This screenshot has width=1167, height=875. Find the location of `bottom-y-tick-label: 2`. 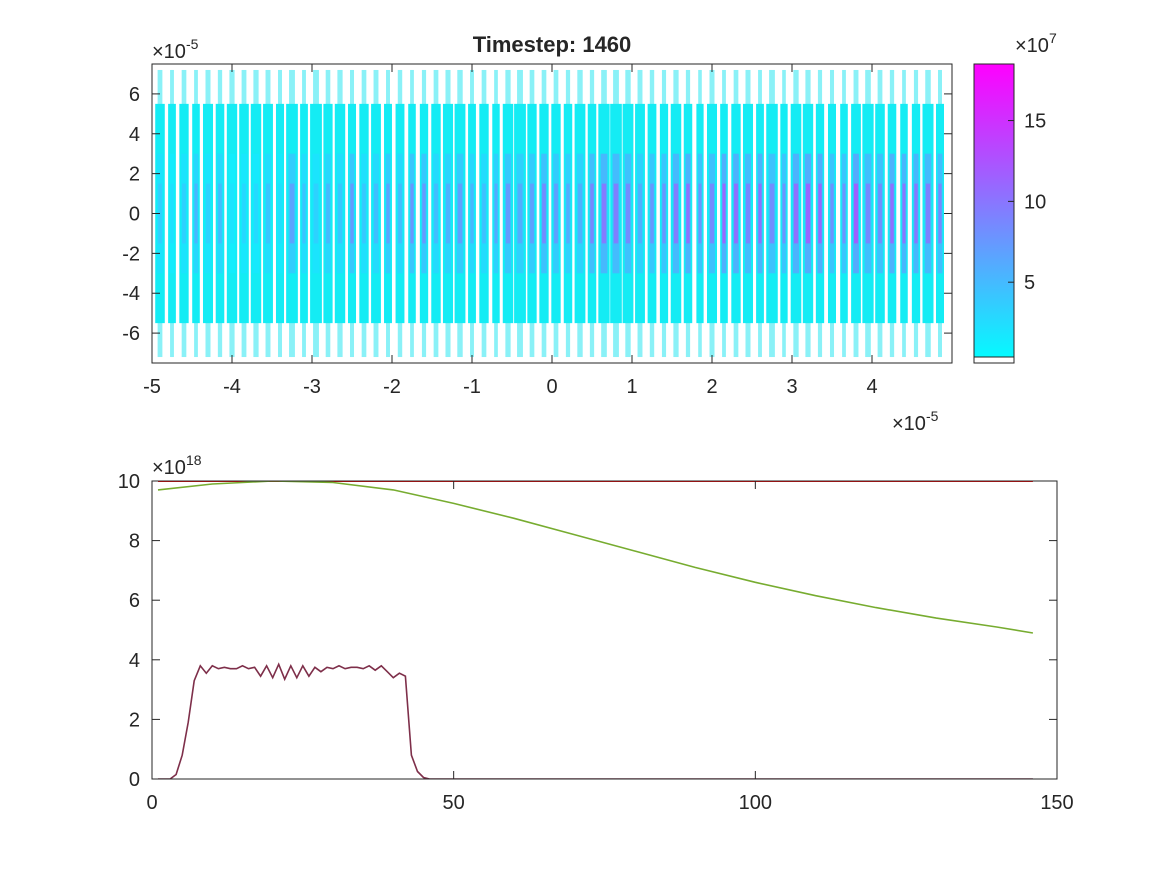

bottom-y-tick-label: 2 is located at coordinates (134, 720).